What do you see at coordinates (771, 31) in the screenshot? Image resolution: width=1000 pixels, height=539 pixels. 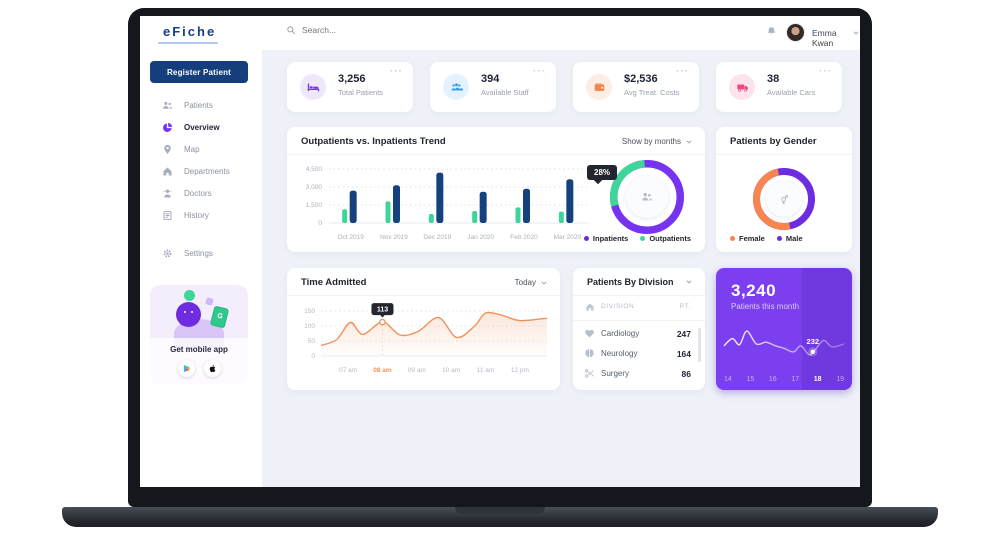 I see `bell-icon` at bounding box center [771, 31].